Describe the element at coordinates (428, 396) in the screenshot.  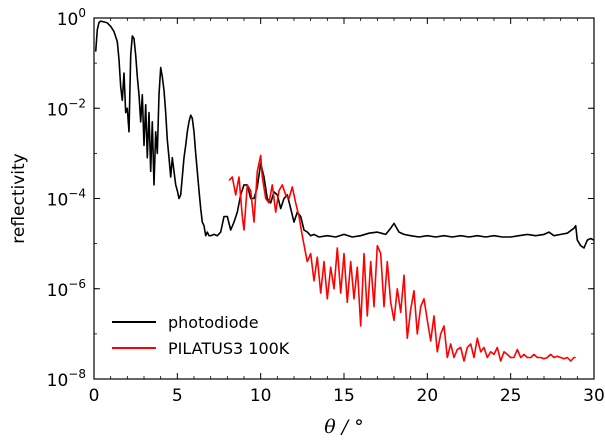
I see `x-tick-label: 20` at that location.